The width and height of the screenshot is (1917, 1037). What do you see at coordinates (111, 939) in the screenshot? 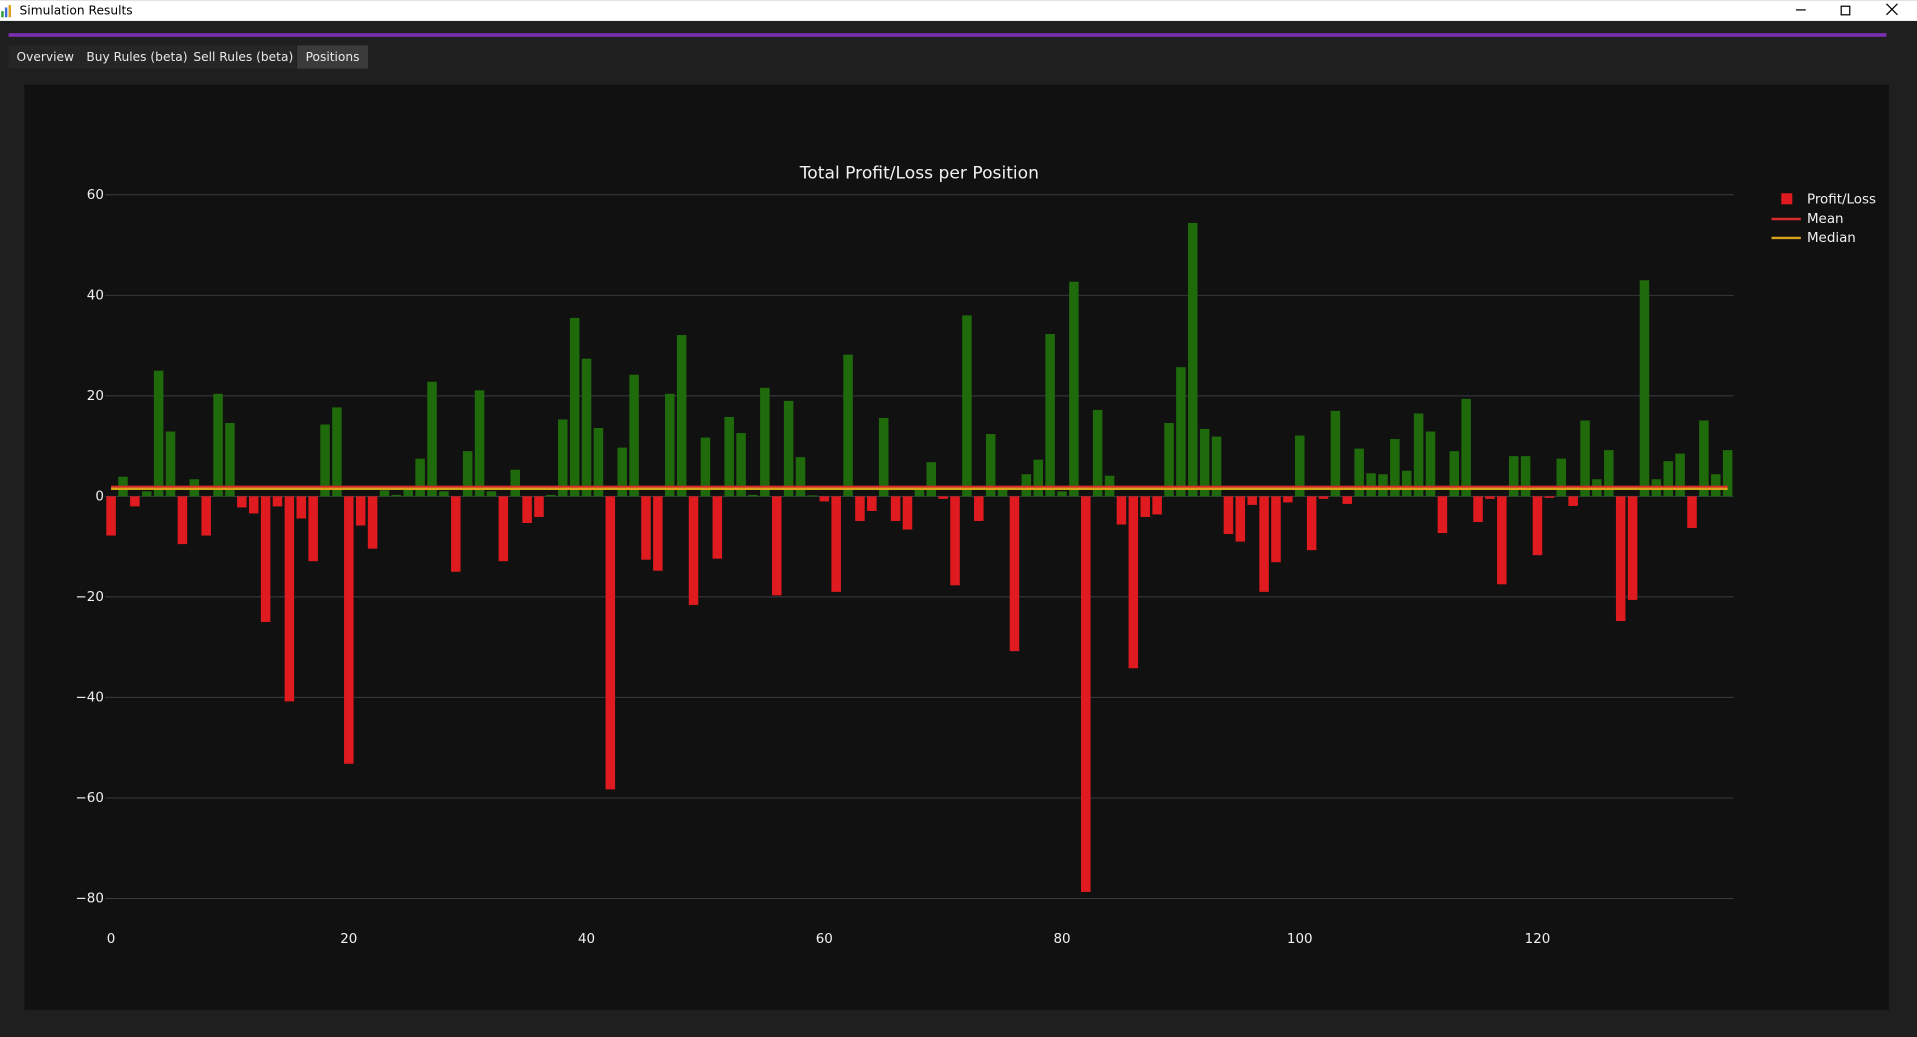
I see `x-tick-label: 0` at bounding box center [111, 939].